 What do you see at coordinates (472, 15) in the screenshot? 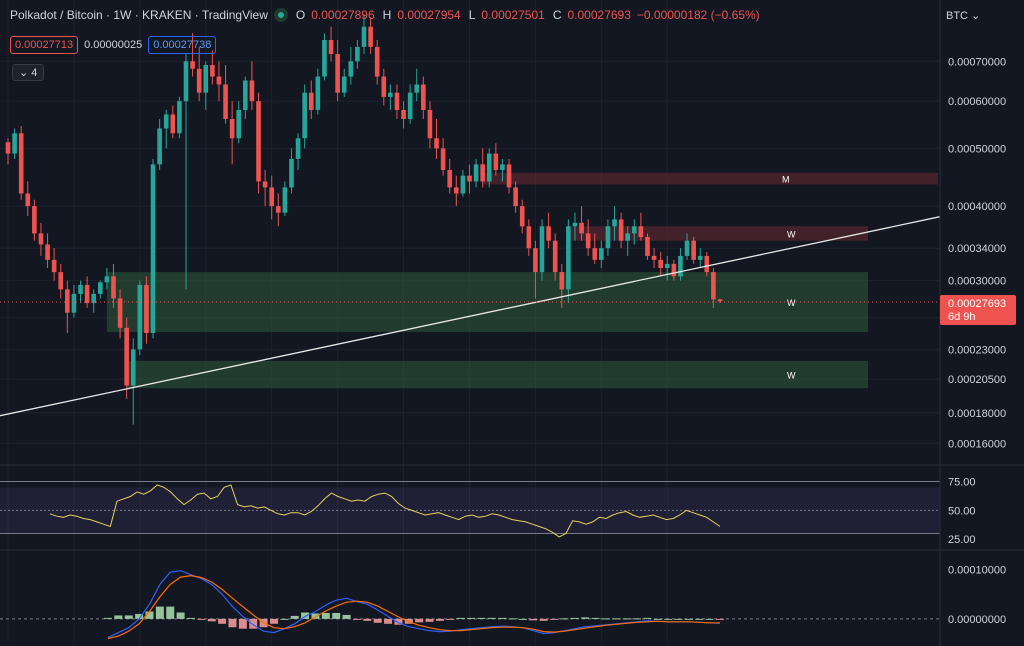
I see `low-label: L` at bounding box center [472, 15].